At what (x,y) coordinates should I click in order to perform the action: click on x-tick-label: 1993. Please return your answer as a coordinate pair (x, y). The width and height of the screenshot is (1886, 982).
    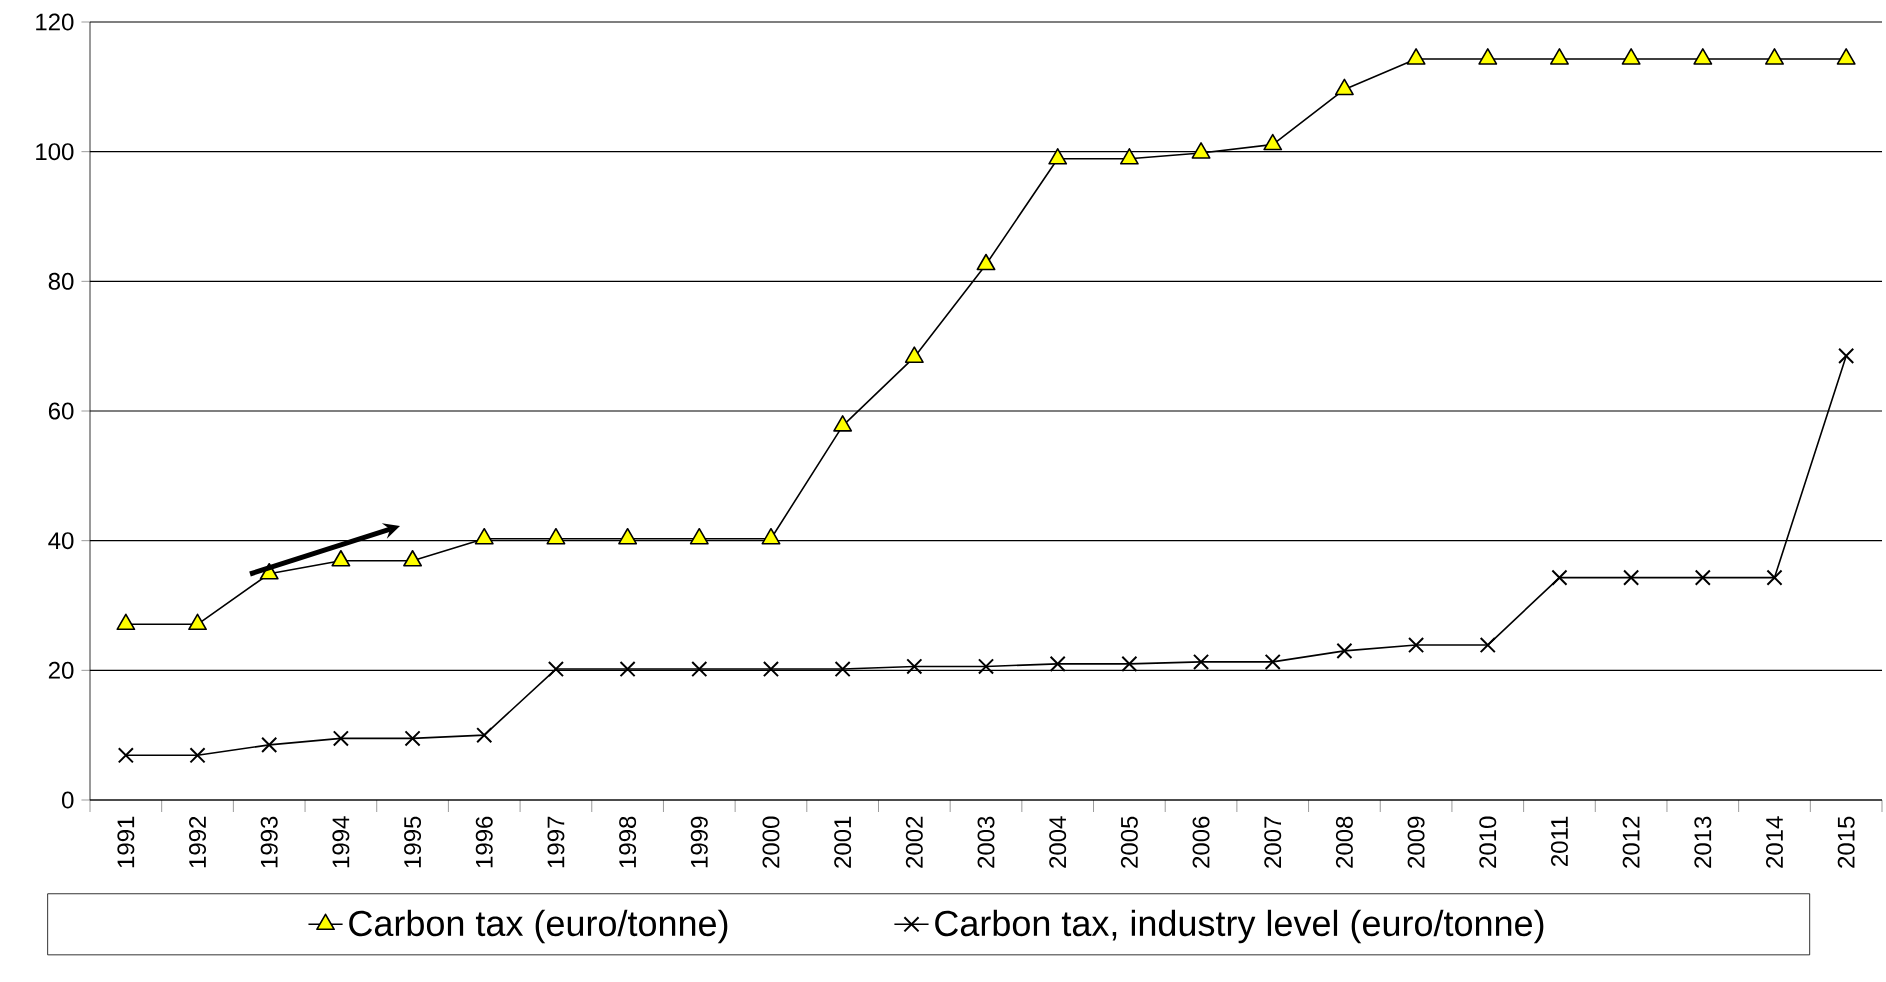
    Looking at the image, I should click on (269, 842).